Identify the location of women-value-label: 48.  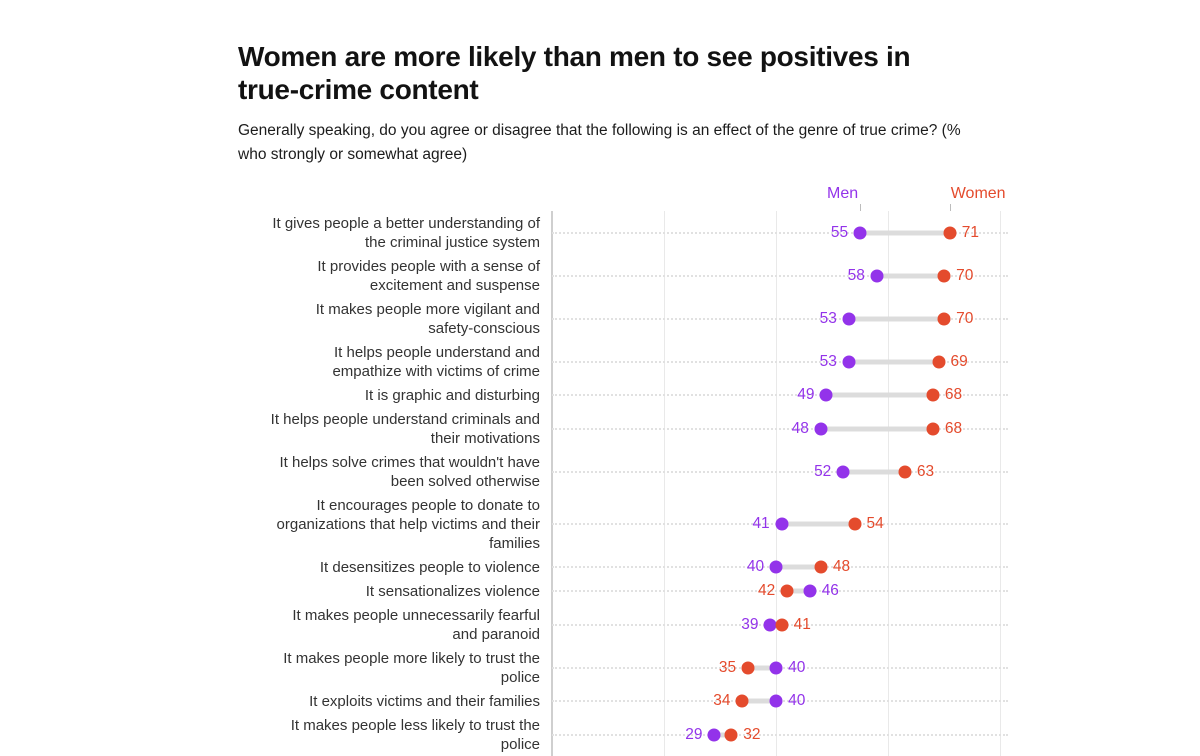
(841, 566).